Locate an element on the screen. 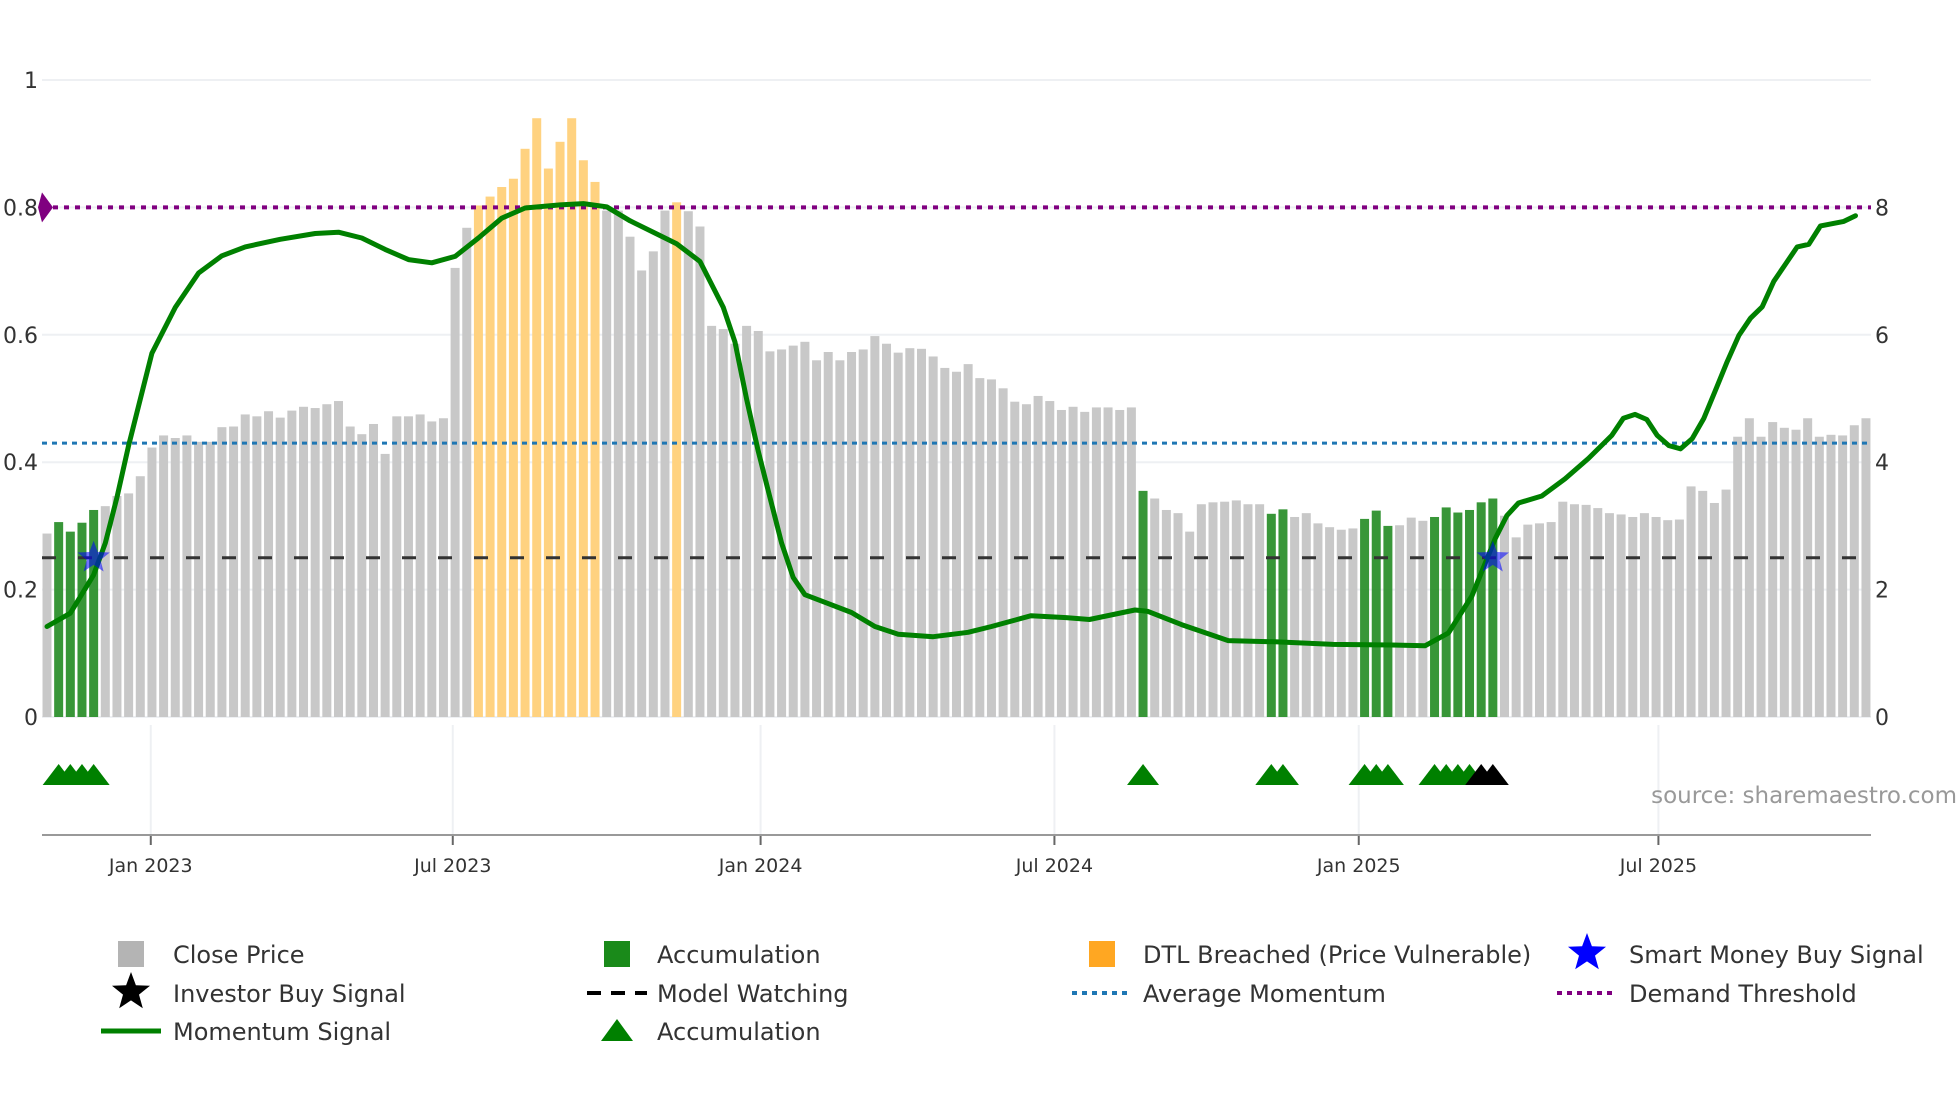 The width and height of the screenshot is (1960, 1102). legend-dtl-swatch is located at coordinates (1102, 954).